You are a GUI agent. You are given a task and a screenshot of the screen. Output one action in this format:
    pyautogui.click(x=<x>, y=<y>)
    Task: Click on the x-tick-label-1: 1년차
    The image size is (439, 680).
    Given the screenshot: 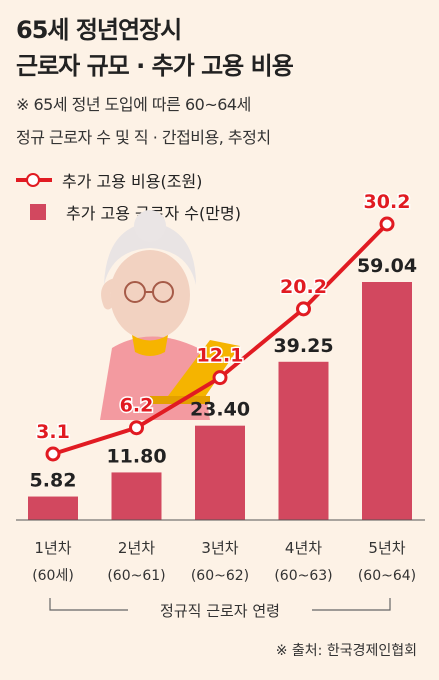 What is the action you would take?
    pyautogui.click(x=52, y=548)
    